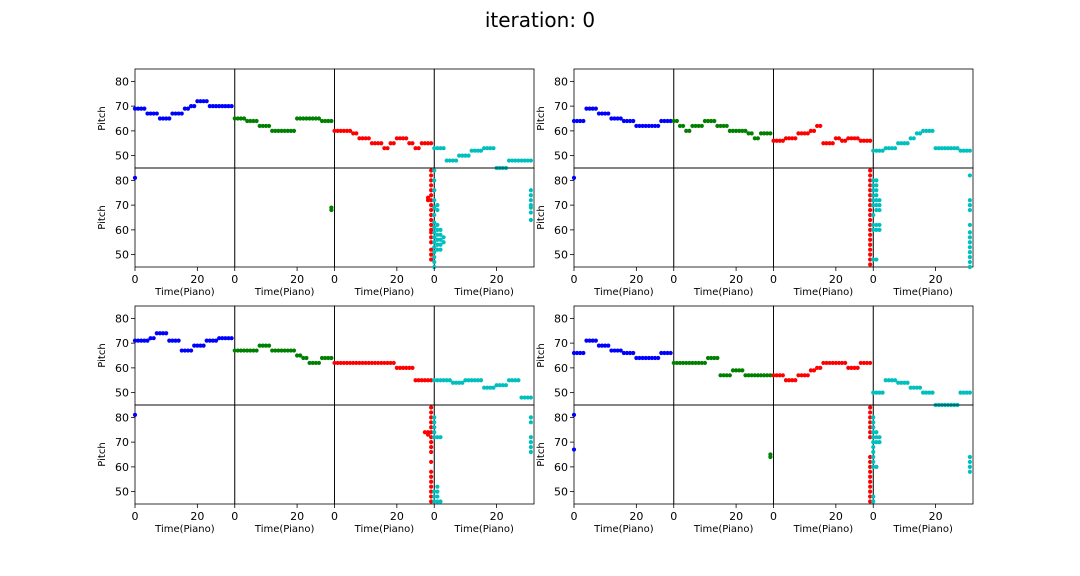  What do you see at coordinates (561, 81) in the screenshot?
I see `y-tick-label: 80` at bounding box center [561, 81].